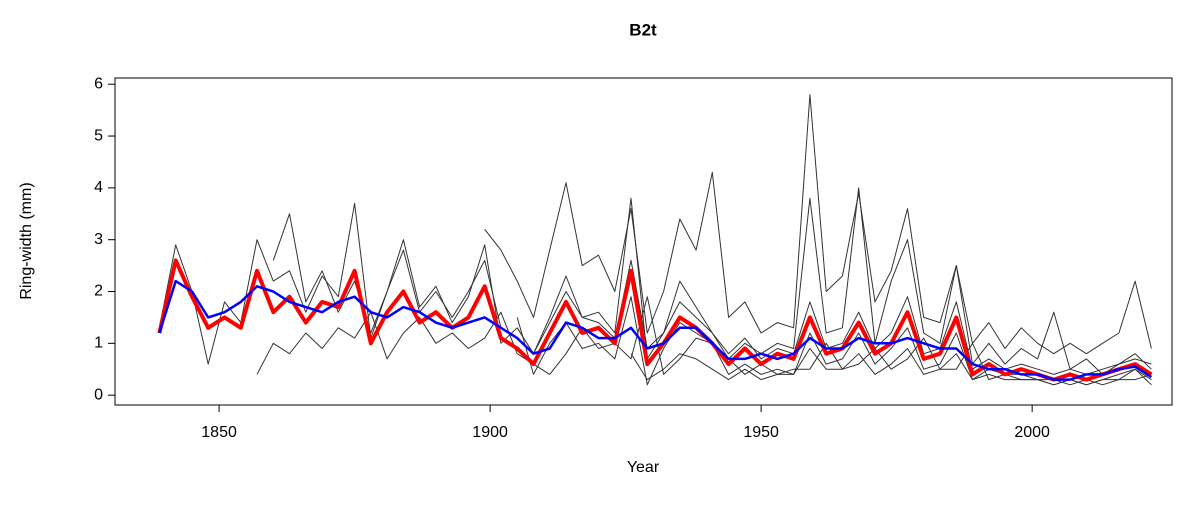 The width and height of the screenshot is (1188, 513). What do you see at coordinates (761, 432) in the screenshot?
I see `x-tick-label: 1950` at bounding box center [761, 432].